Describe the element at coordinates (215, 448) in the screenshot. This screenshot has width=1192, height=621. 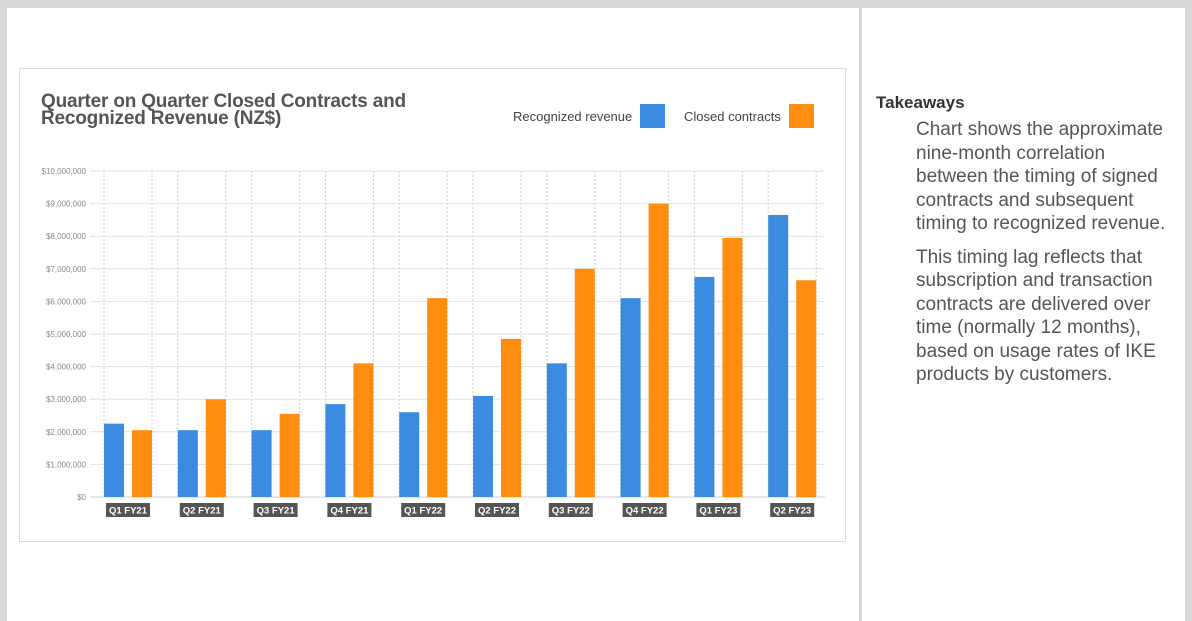
I see `bar-closed-contracts-q2-fy21` at that location.